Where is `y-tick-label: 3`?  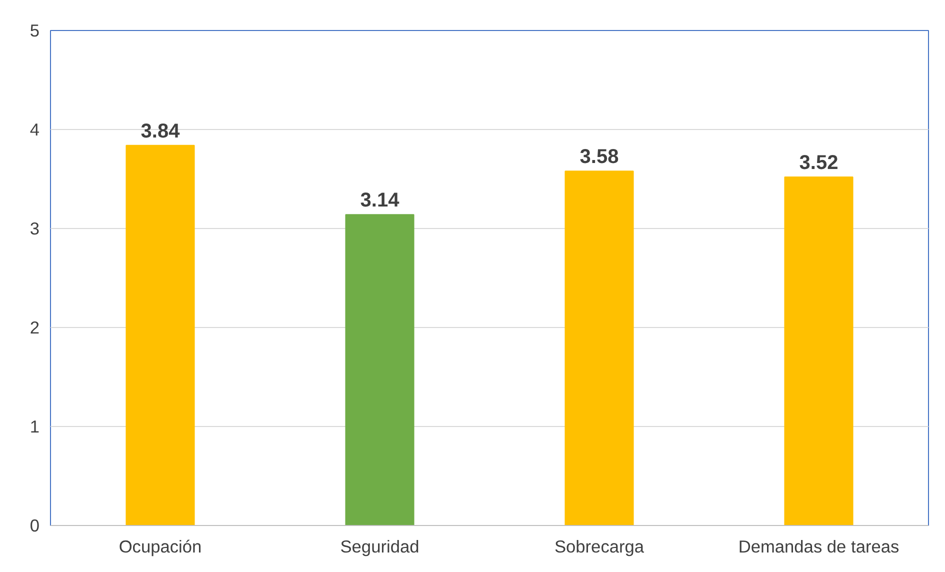 y-tick-label: 3 is located at coordinates (35, 228).